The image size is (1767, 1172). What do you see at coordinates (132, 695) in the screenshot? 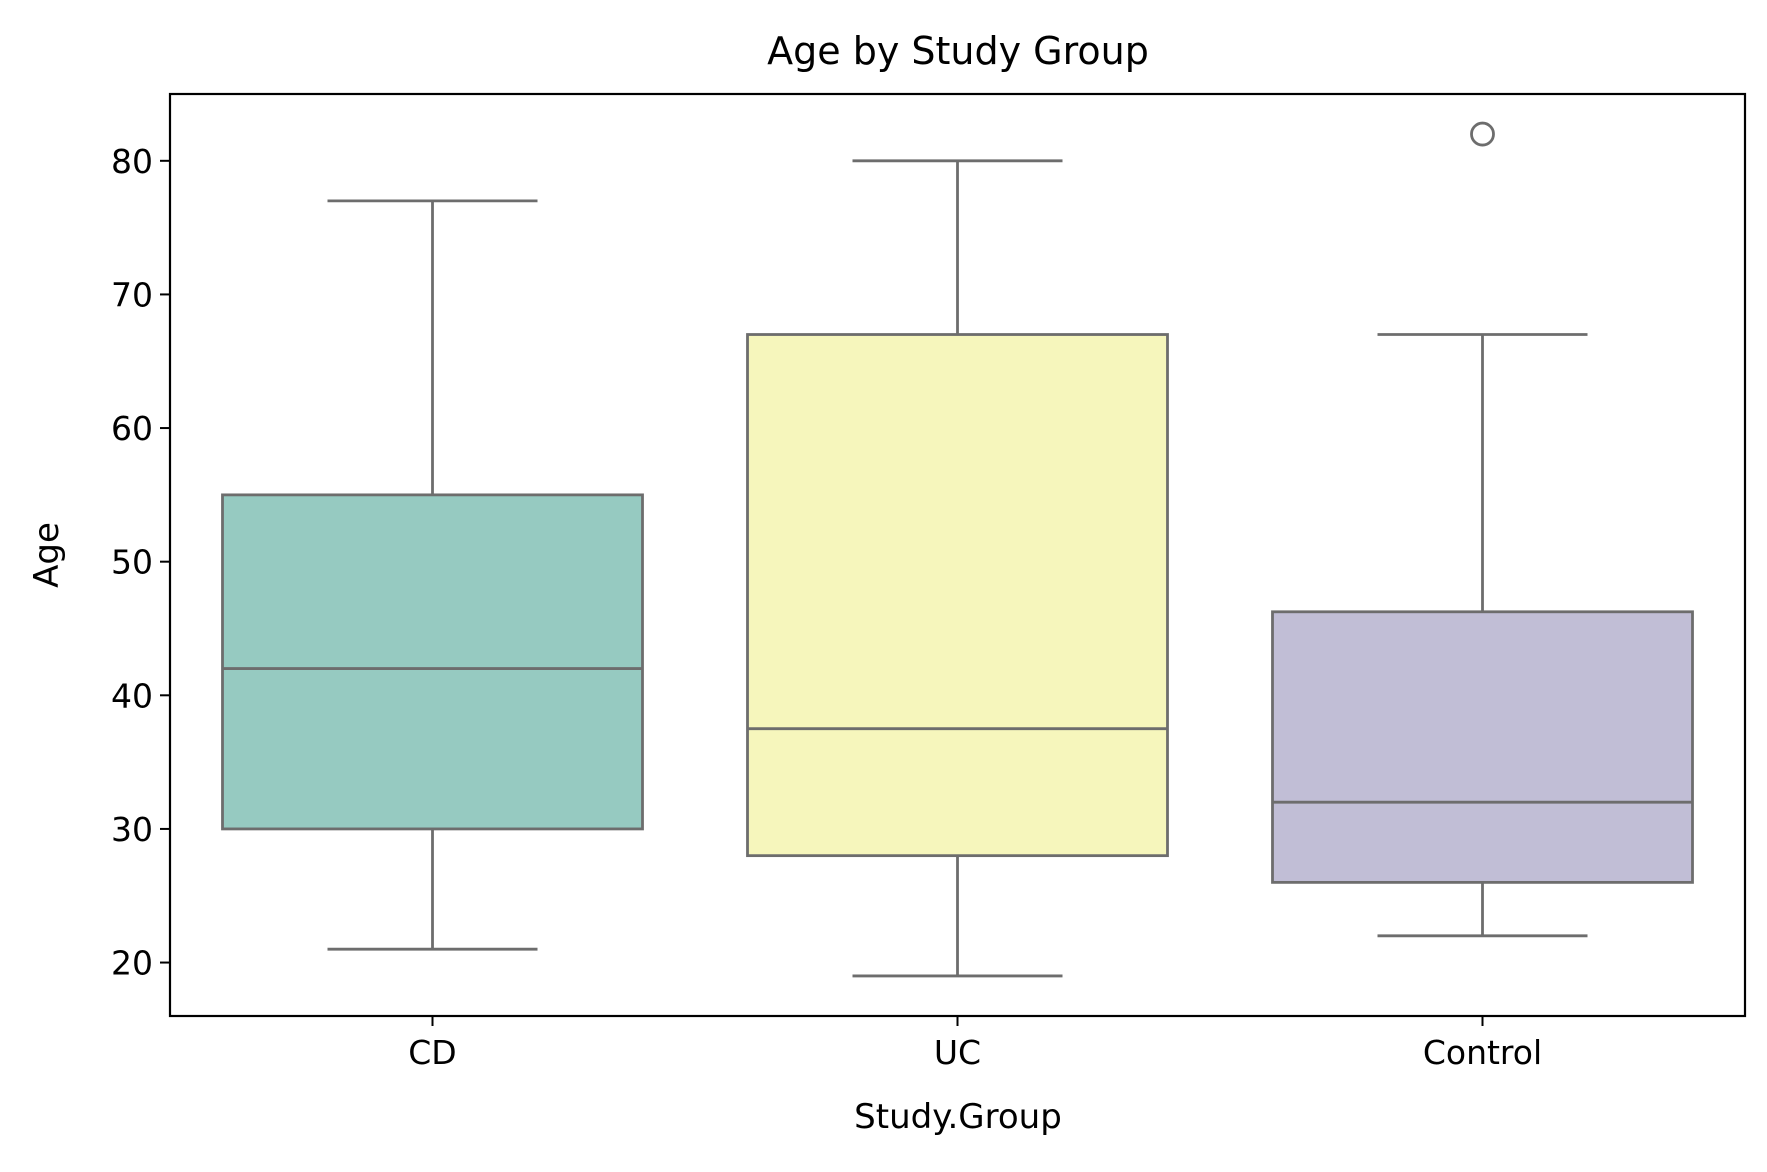
I see `y-tick-label: 40` at bounding box center [132, 695].